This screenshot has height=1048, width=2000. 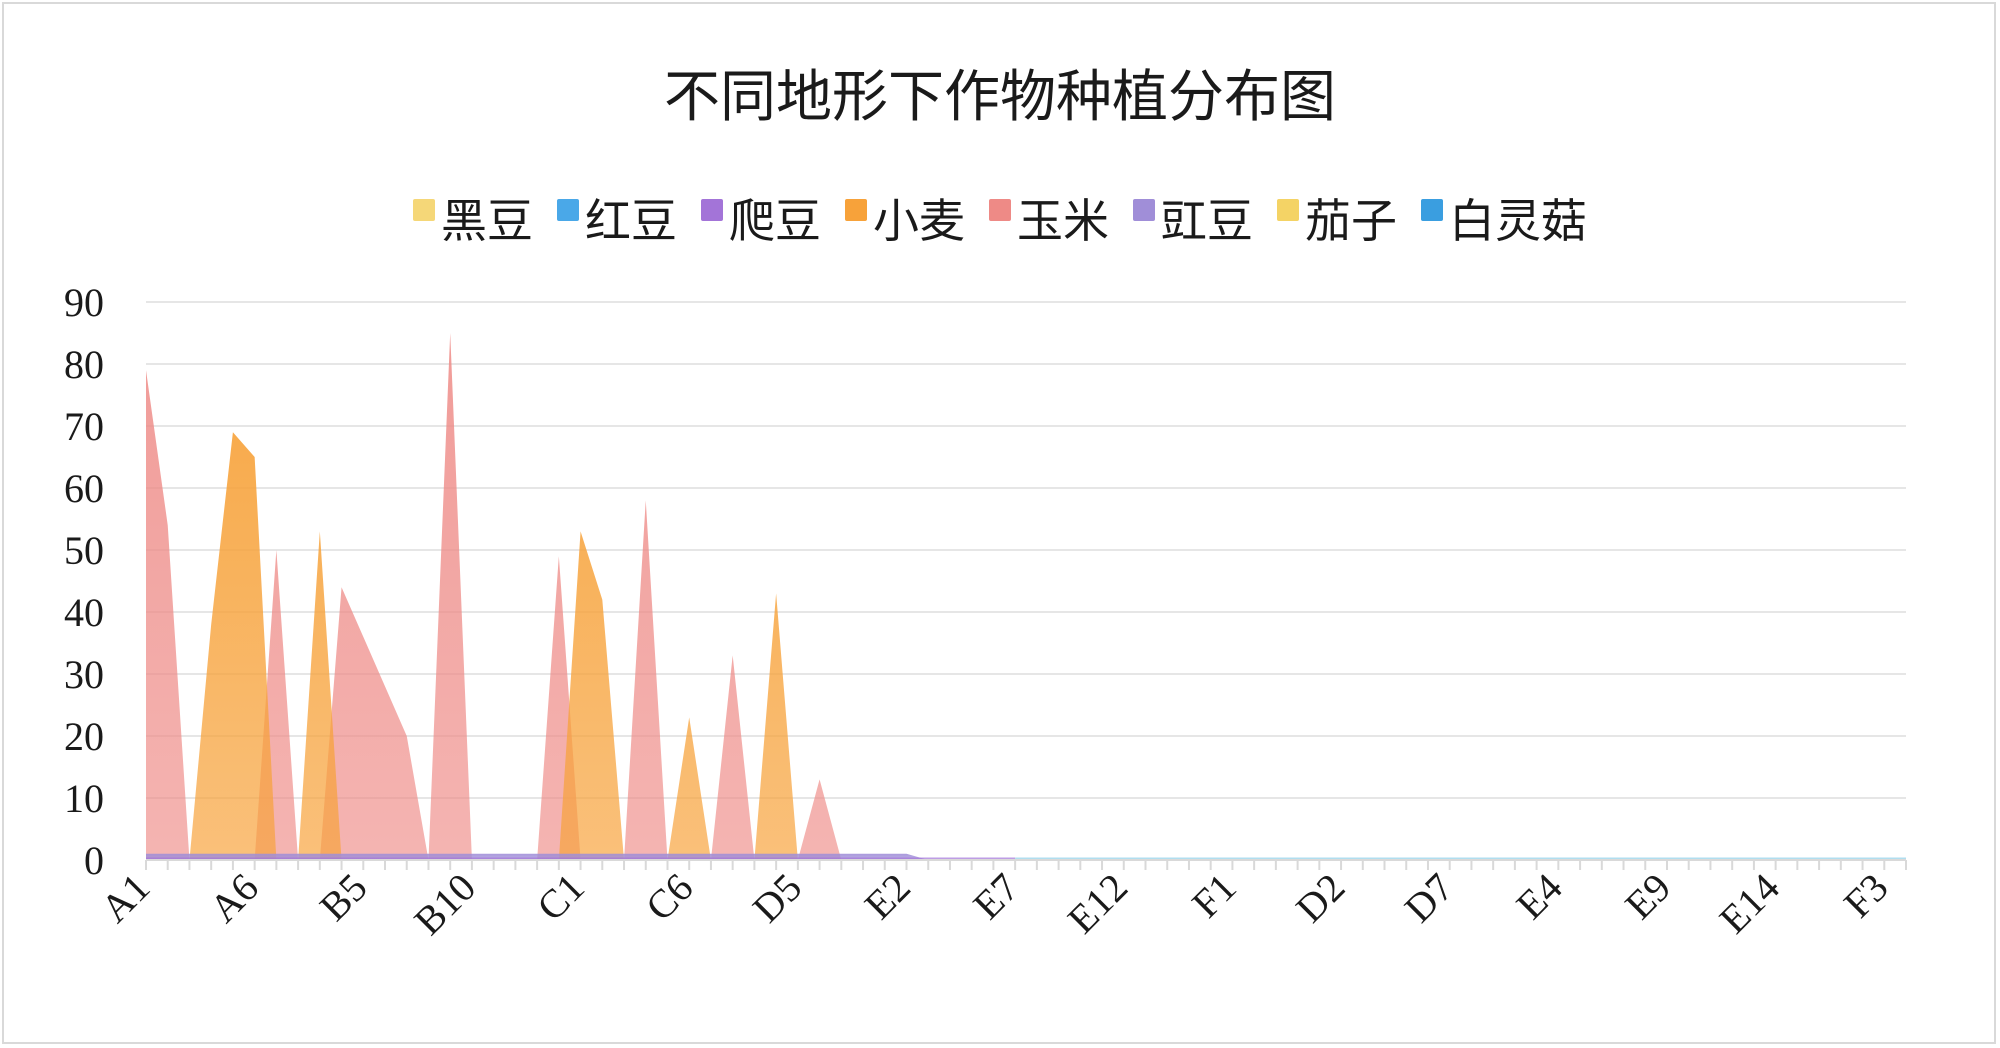 What do you see at coordinates (84, 550) in the screenshot?
I see `y-tick-label: 50` at bounding box center [84, 550].